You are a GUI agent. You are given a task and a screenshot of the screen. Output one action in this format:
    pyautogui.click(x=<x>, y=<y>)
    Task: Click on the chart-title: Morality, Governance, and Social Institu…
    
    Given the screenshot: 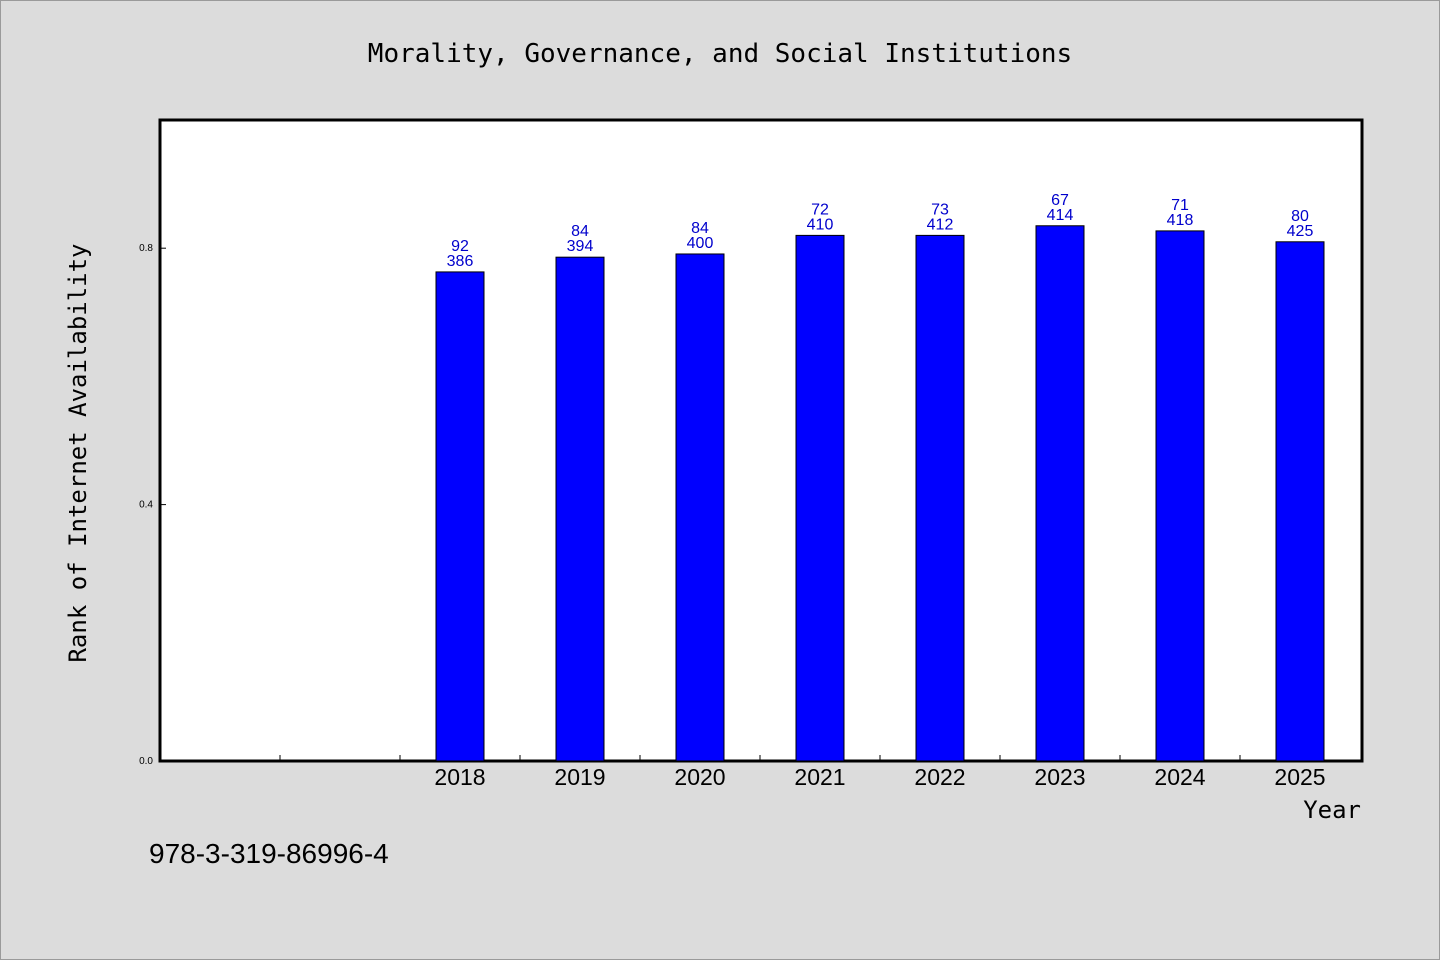 What is the action you would take?
    pyautogui.click(x=720, y=54)
    